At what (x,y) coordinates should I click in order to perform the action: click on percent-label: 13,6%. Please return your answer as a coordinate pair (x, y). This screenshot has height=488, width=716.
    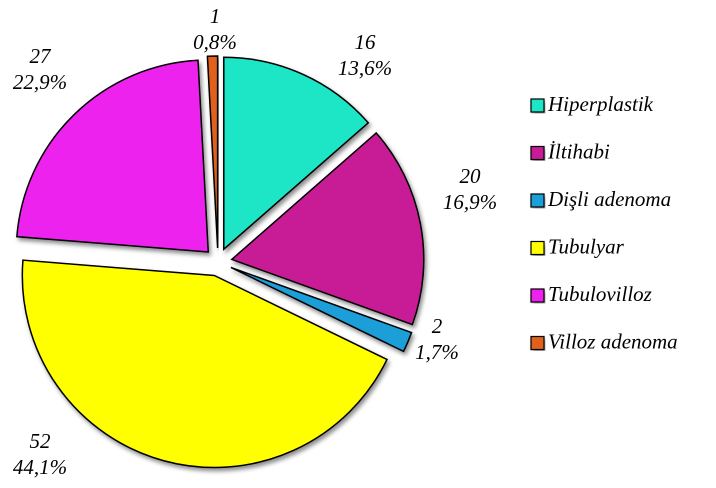
    Looking at the image, I should click on (365, 68).